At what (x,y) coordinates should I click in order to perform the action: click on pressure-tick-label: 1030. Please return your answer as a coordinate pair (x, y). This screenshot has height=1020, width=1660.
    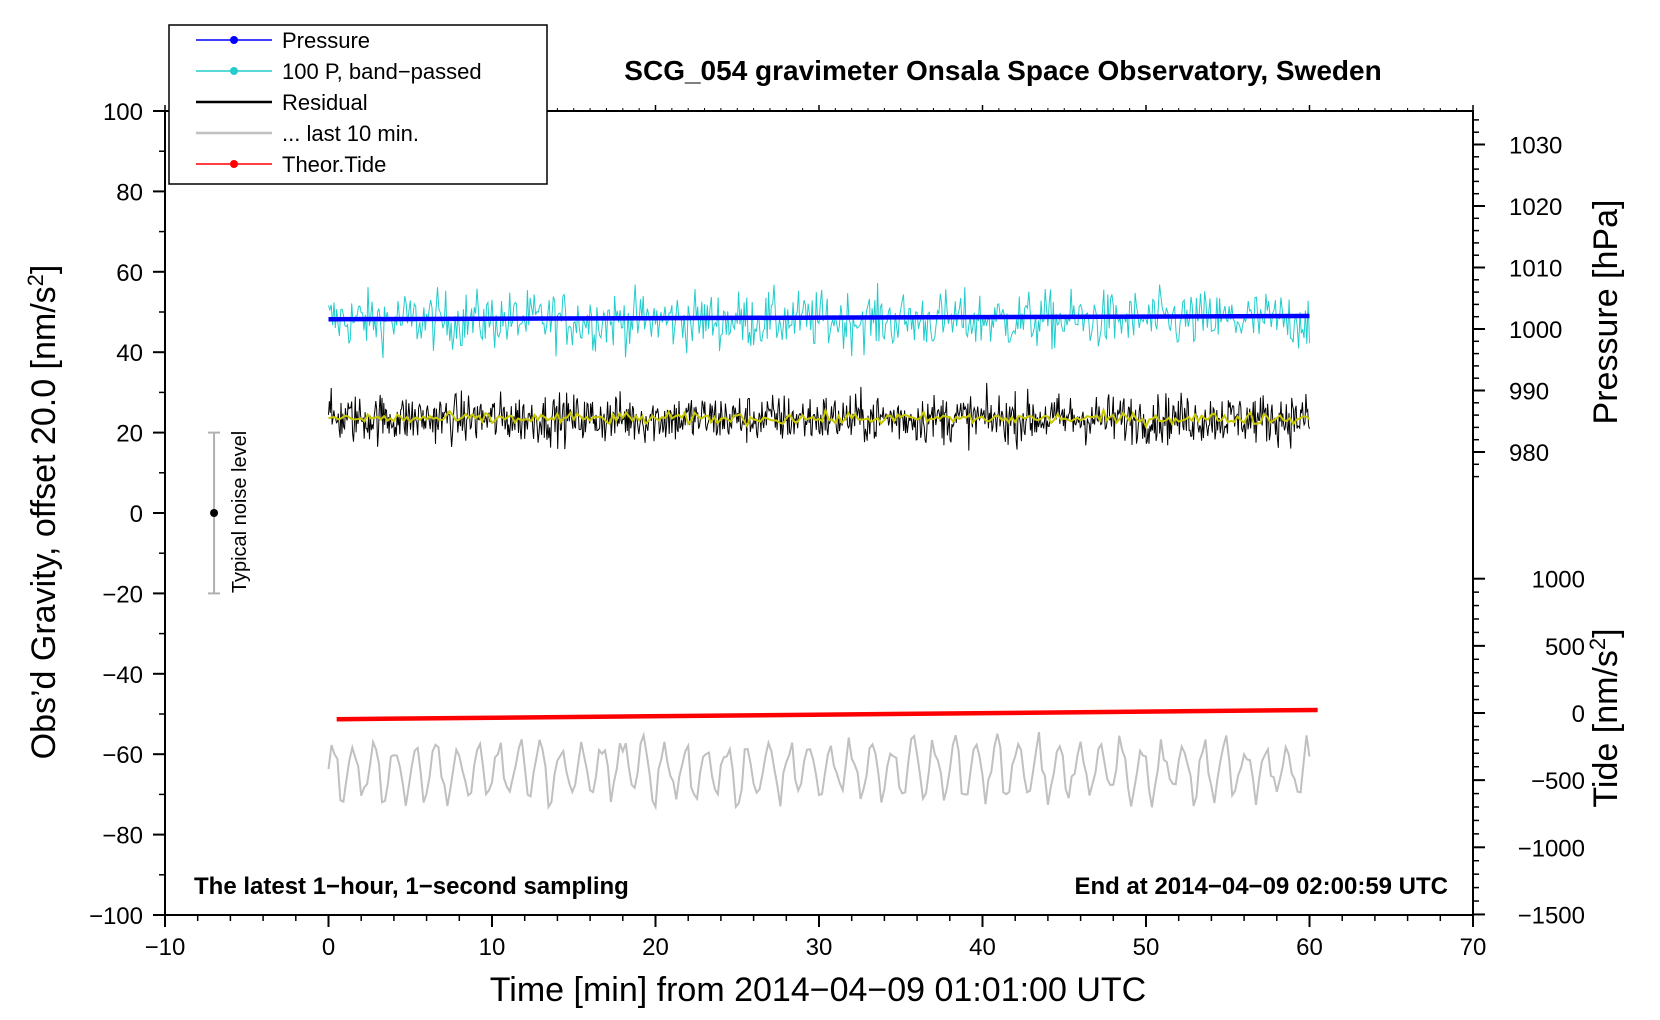
    Looking at the image, I should click on (1535, 146).